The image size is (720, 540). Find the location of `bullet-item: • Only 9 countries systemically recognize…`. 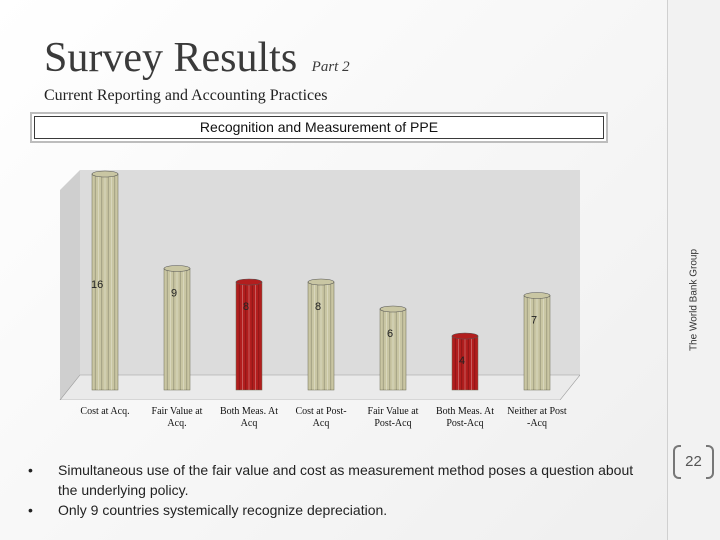

bullet-item: • Only 9 countries systemically recognize… is located at coordinates (338, 510).